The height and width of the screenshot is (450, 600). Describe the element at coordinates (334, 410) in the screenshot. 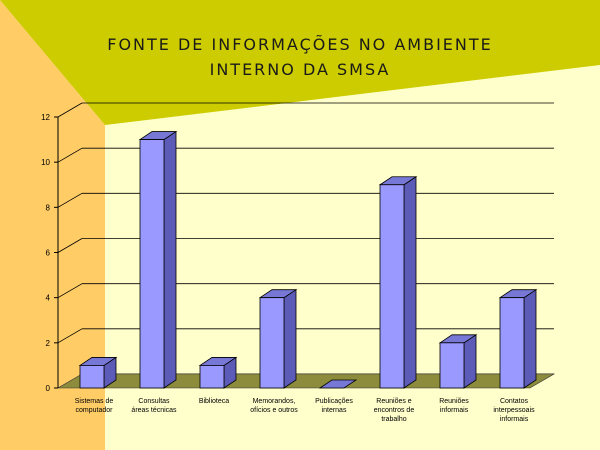

I see `category-label-line: internas` at that location.